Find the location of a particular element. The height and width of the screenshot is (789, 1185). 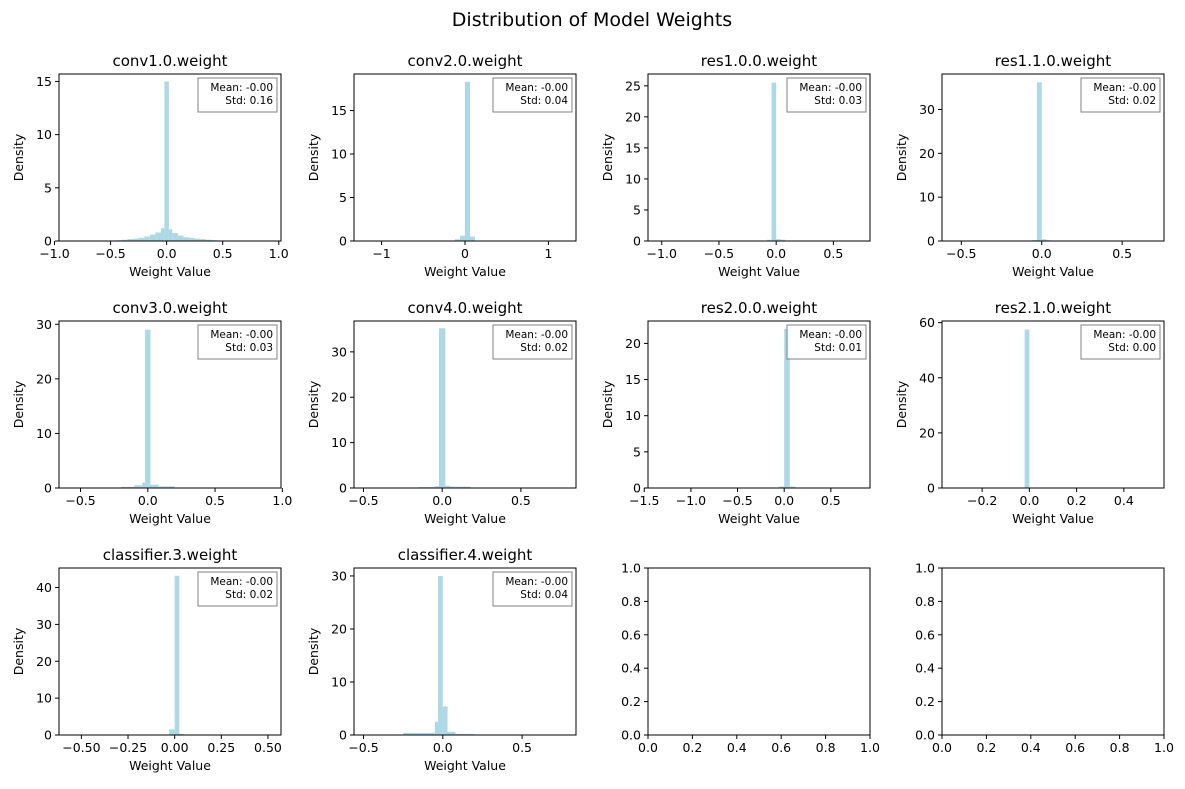

x-tick-label: 1 is located at coordinates (548, 253).